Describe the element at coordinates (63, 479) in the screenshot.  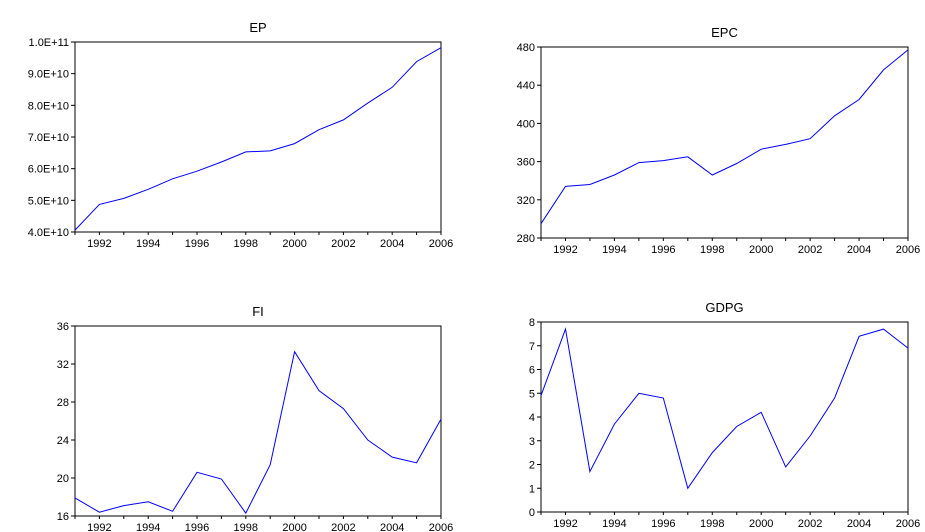
I see `y-tick-label: 20` at that location.